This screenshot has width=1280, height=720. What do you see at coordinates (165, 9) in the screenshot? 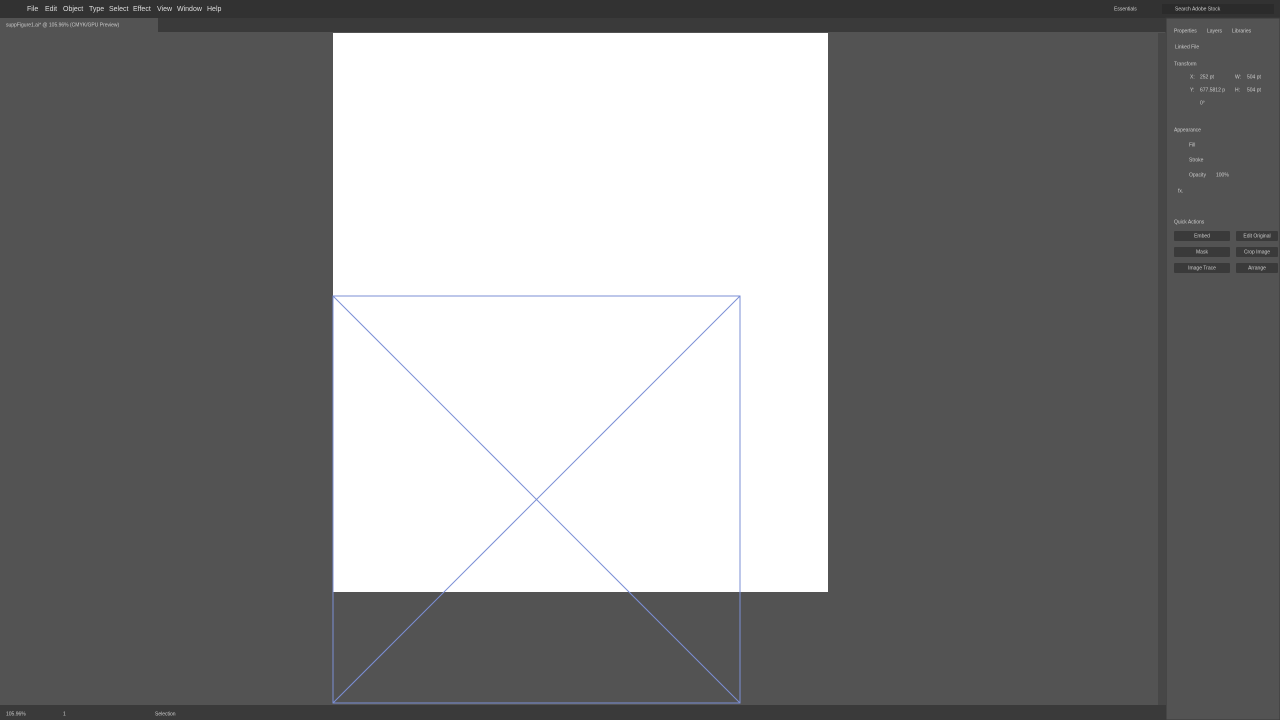
I see `menu-item: View` at bounding box center [165, 9].